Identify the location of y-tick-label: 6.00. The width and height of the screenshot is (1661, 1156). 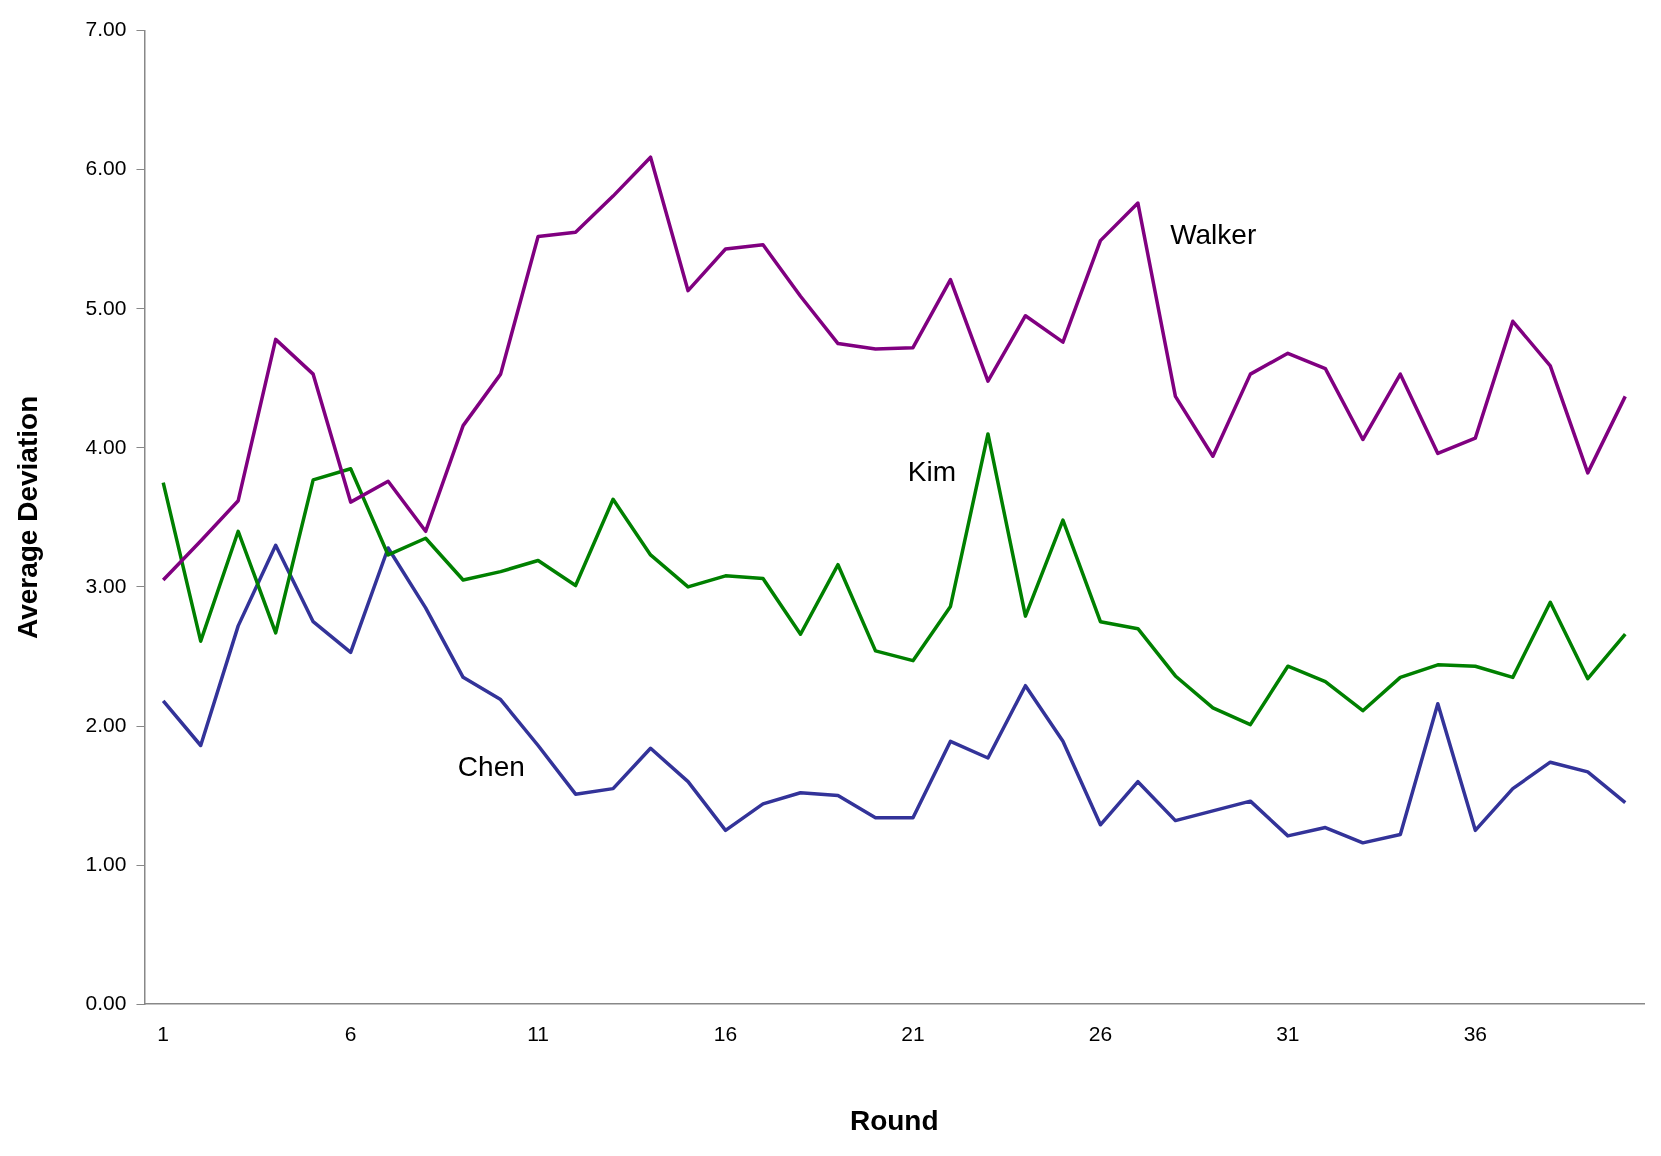
(106, 168).